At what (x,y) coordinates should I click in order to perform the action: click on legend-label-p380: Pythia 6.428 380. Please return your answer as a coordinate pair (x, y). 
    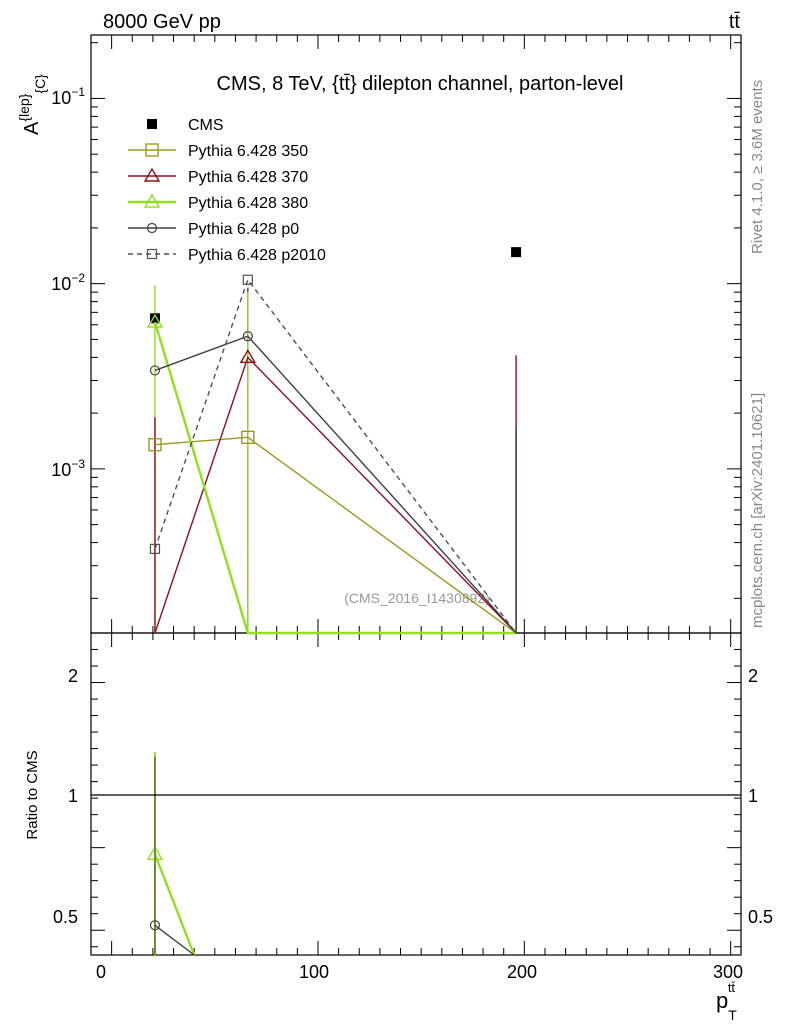
    Looking at the image, I should click on (248, 203).